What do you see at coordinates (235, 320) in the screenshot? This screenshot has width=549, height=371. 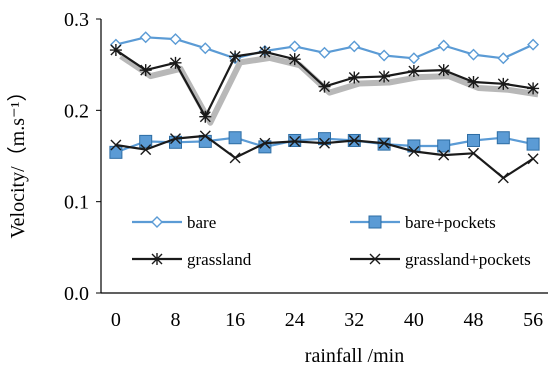 I see `x-tick-label: 16` at bounding box center [235, 320].